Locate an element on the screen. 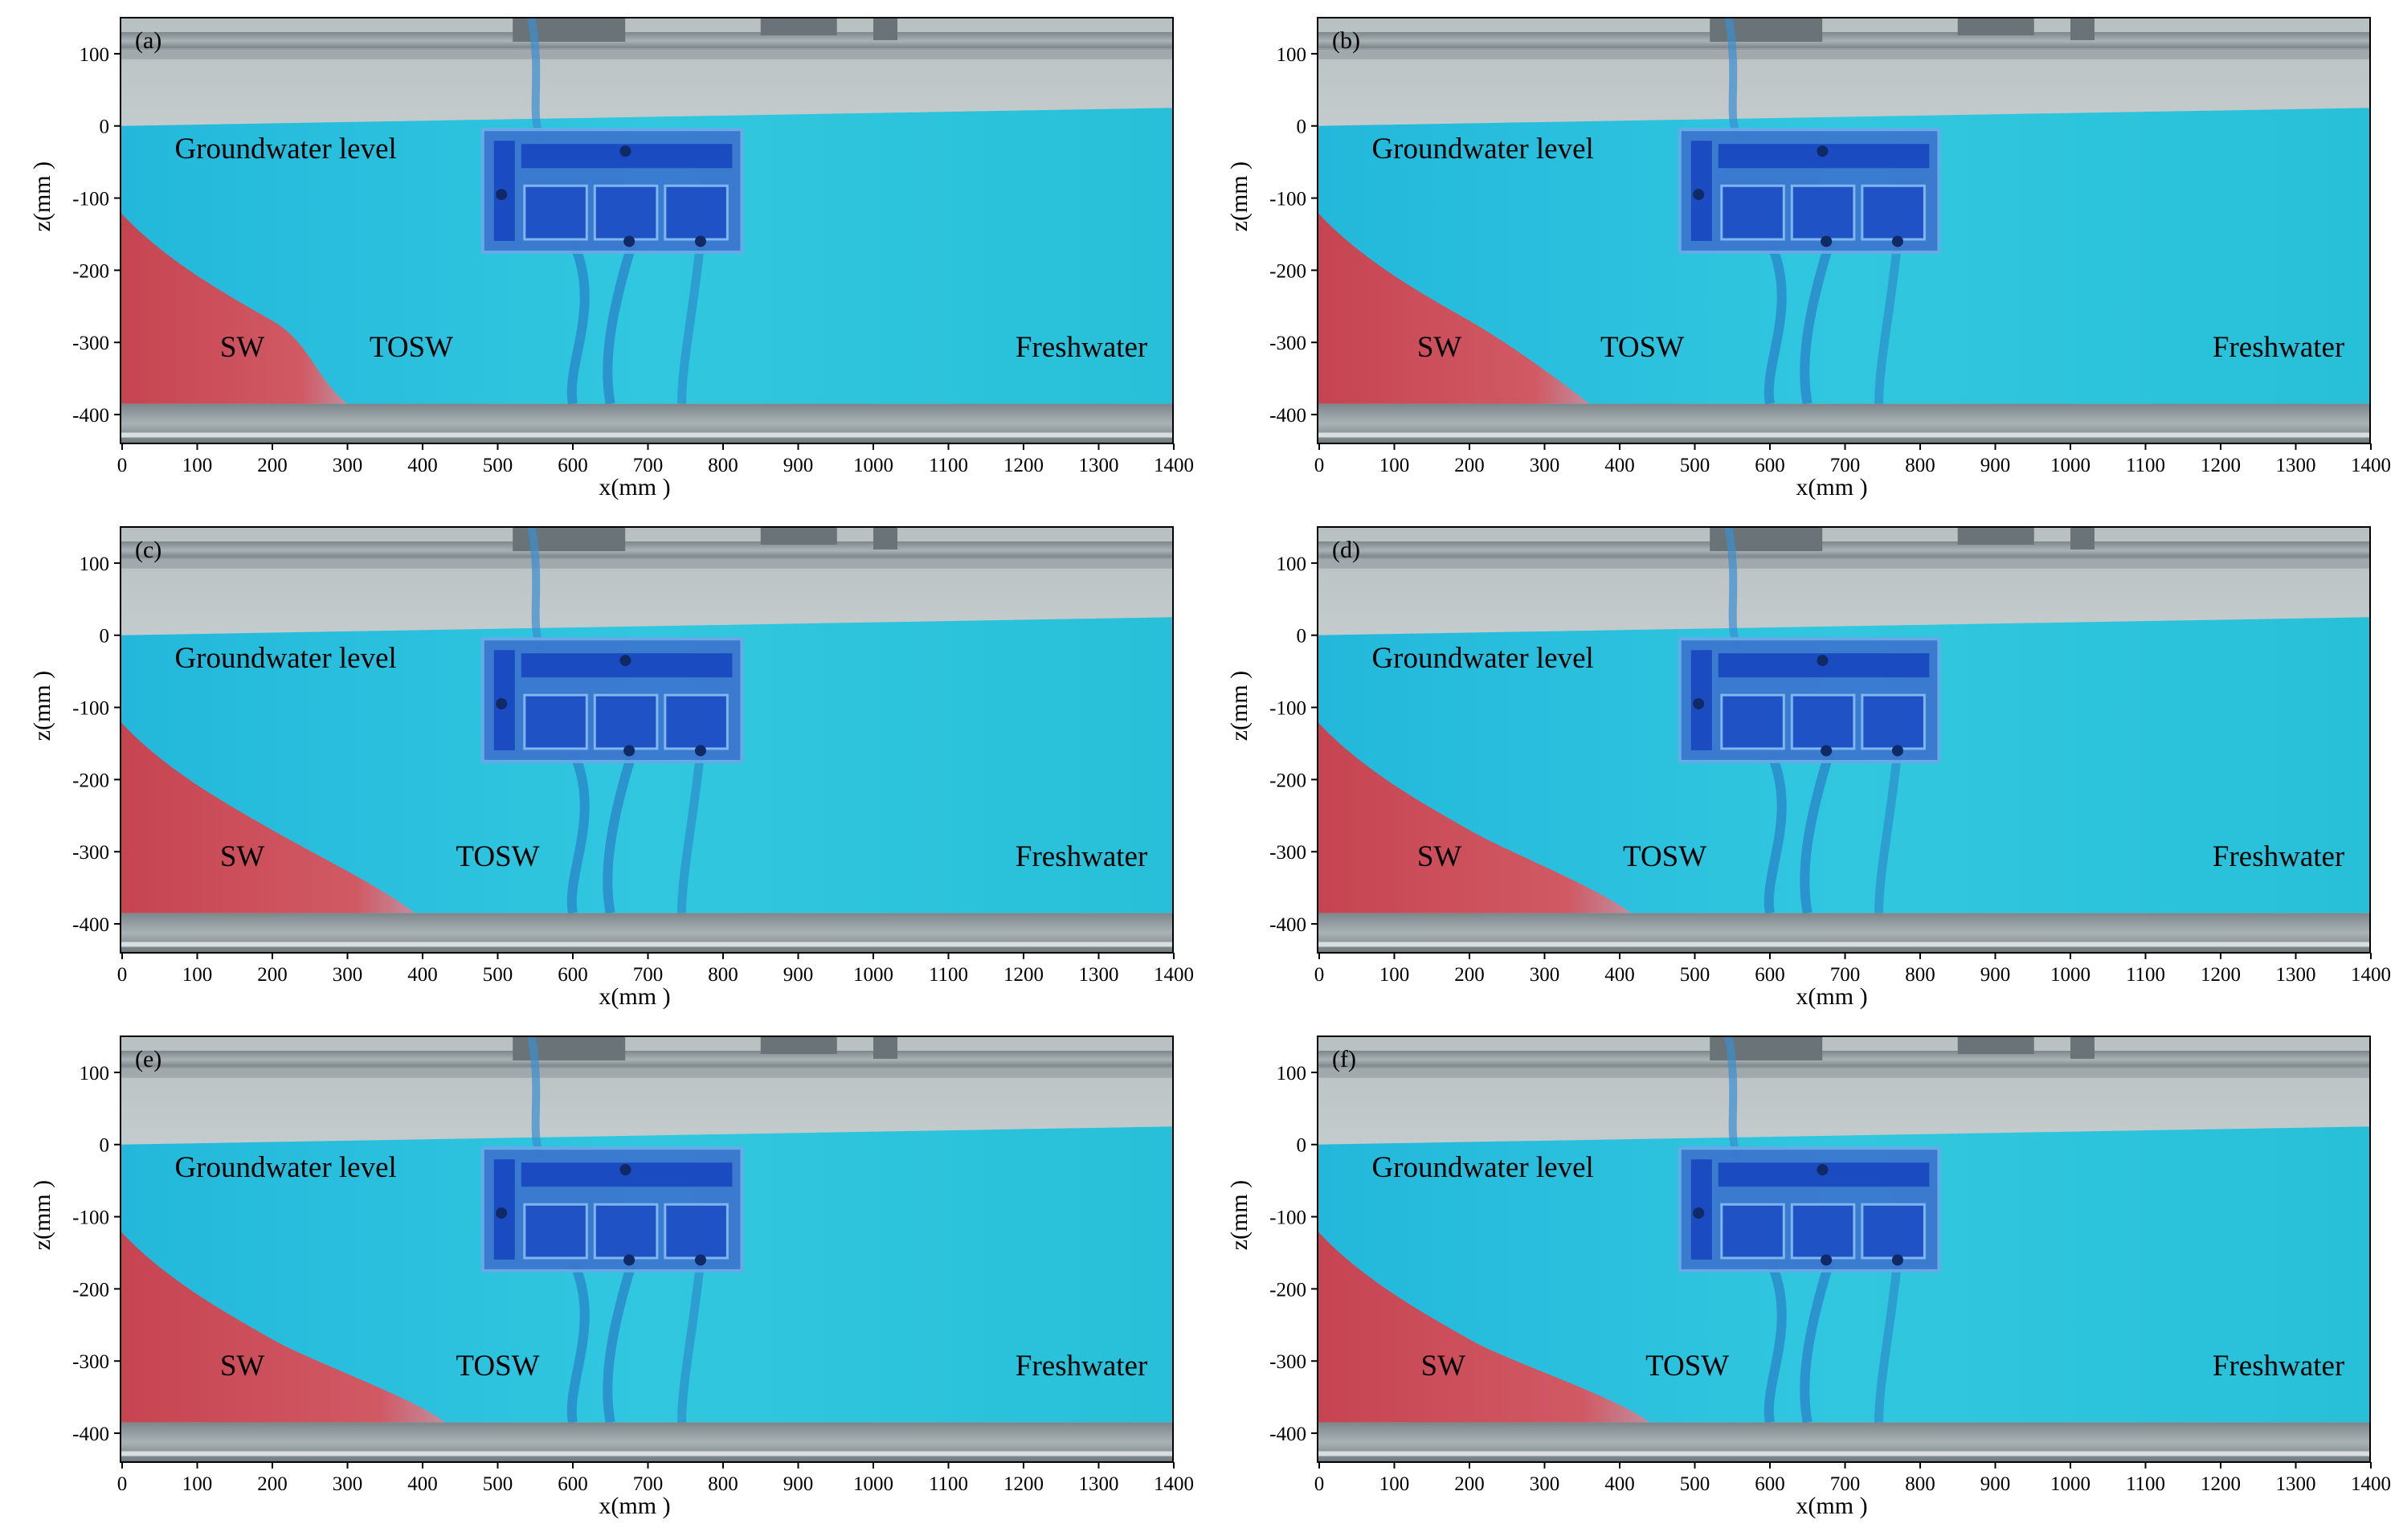 This screenshot has height=1540, width=2399. y-tick-label: 0 is located at coordinates (1302, 127).